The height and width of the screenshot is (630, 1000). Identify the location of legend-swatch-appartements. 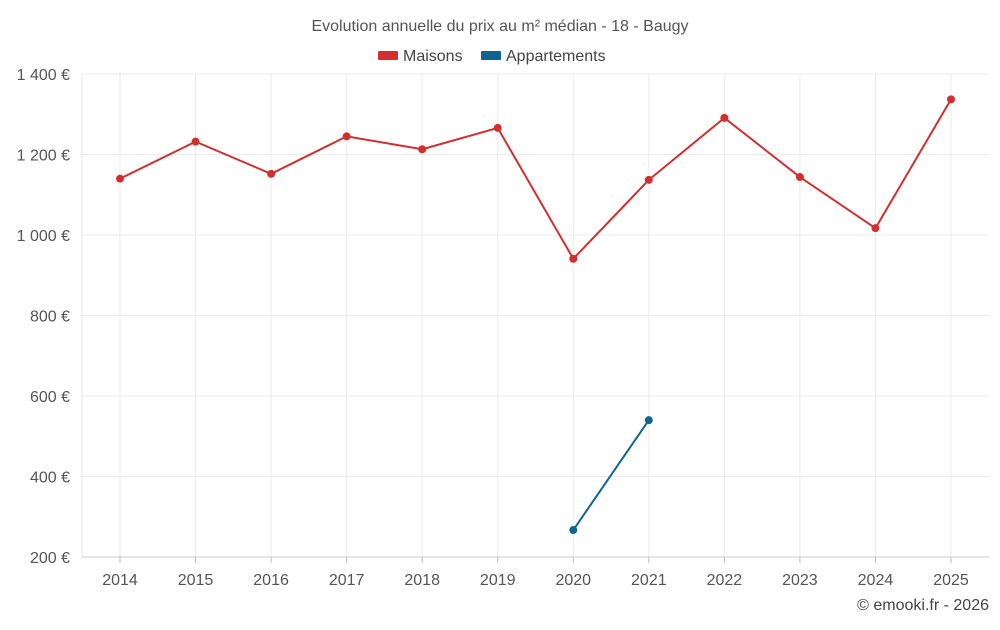
(491, 55).